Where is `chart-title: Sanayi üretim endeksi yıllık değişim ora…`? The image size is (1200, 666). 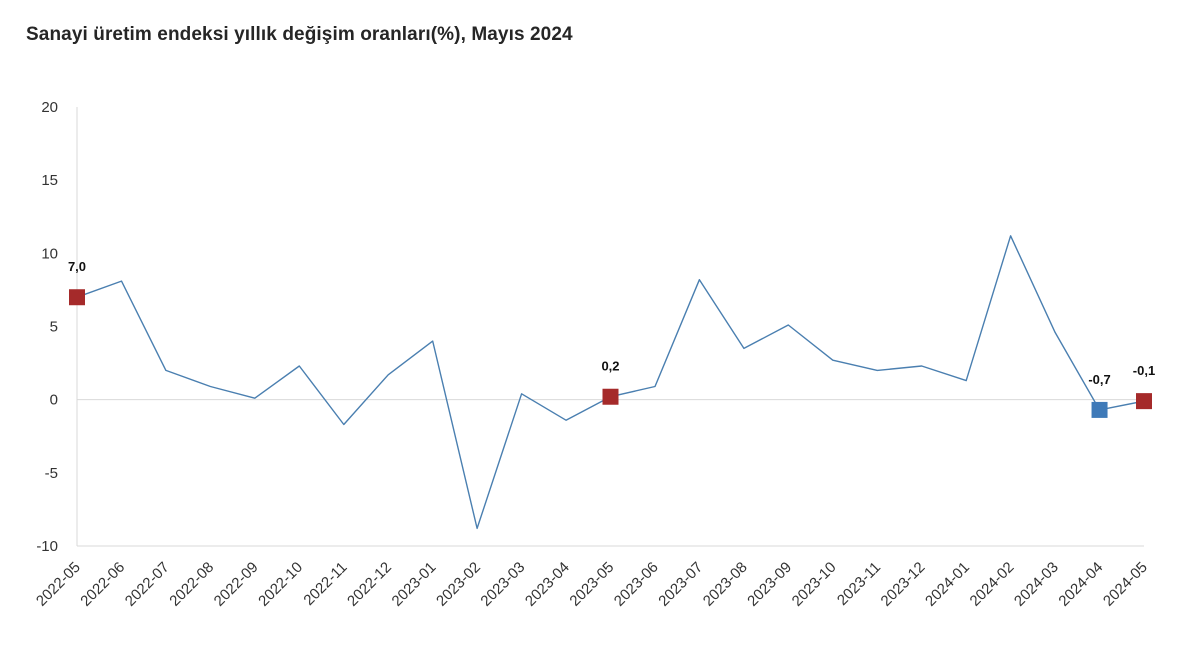 chart-title: Sanayi üretim endeksi yıllık değişim ora… is located at coordinates (299, 34).